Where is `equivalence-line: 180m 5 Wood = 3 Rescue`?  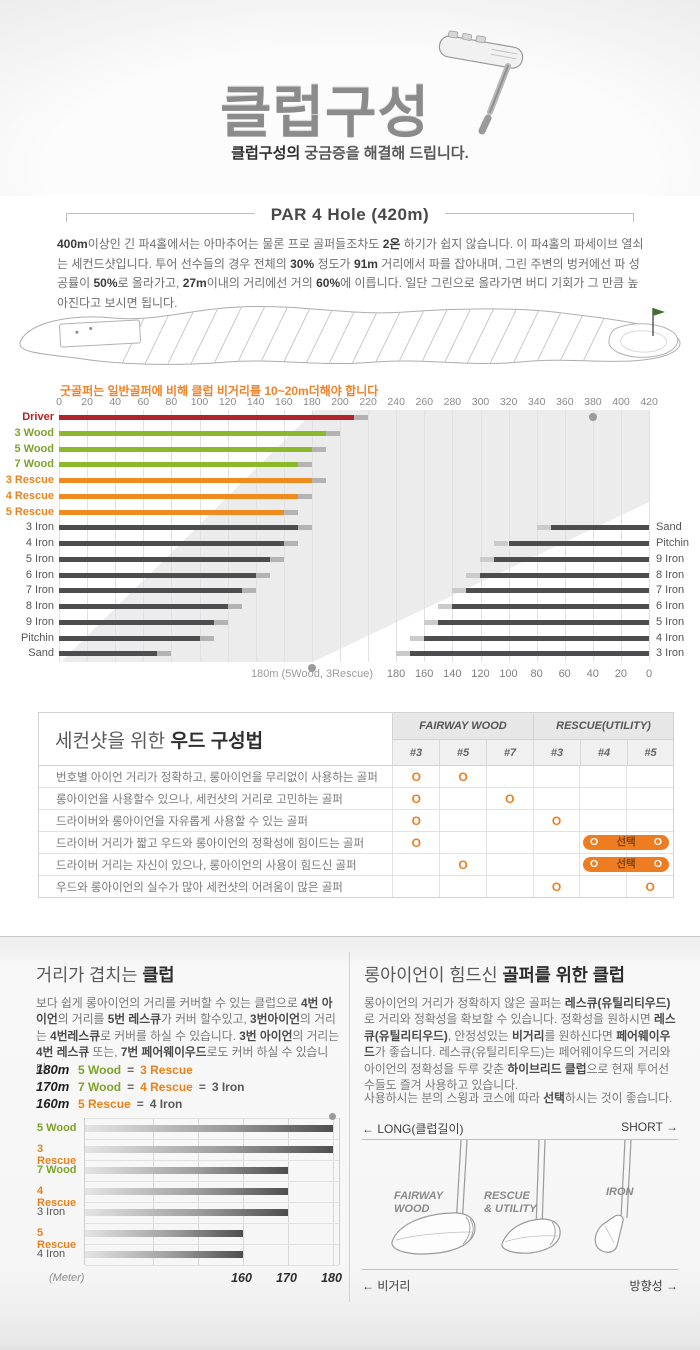 equivalence-line: 180m 5 Wood = 3 Rescue is located at coordinates (140, 1069).